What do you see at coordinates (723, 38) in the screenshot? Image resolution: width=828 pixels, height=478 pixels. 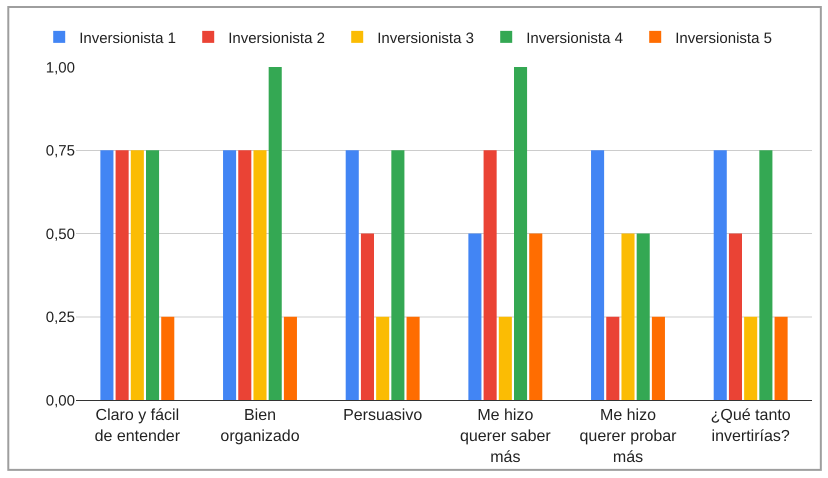 I see `legend-label: Inversionista 5` at bounding box center [723, 38].